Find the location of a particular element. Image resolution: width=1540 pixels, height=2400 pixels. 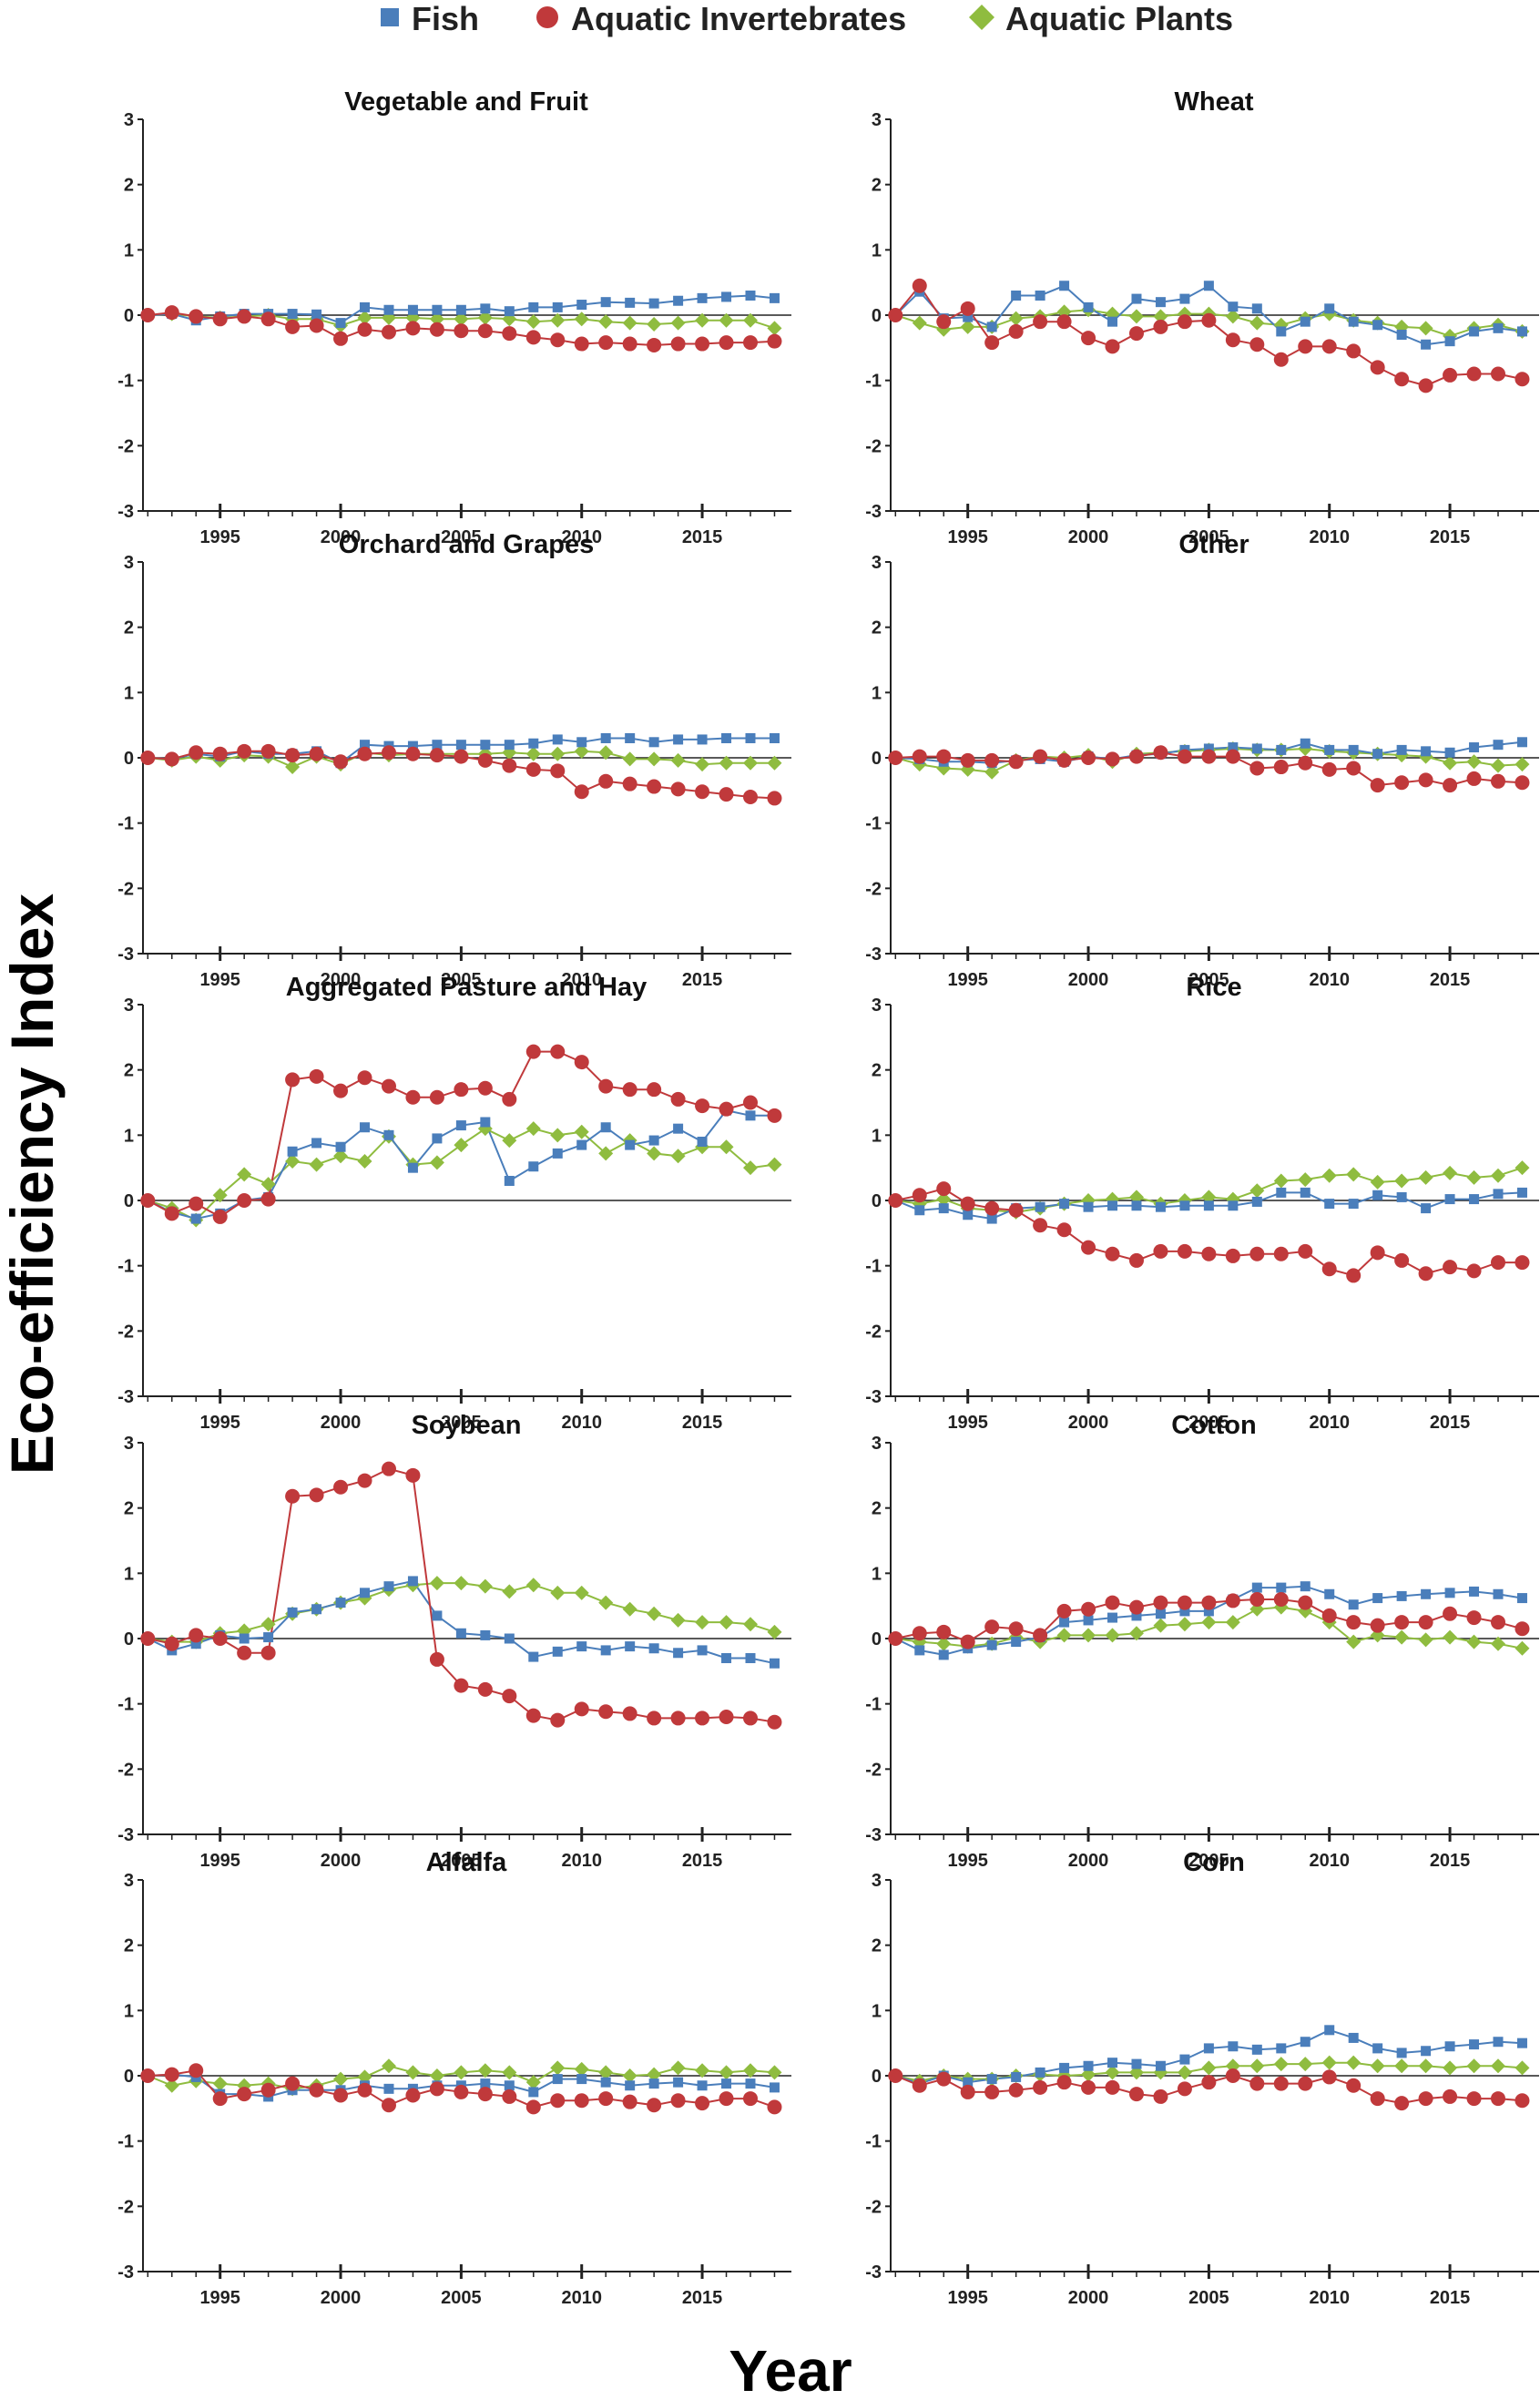

plants-point-2007 is located at coordinates (509, 1591).